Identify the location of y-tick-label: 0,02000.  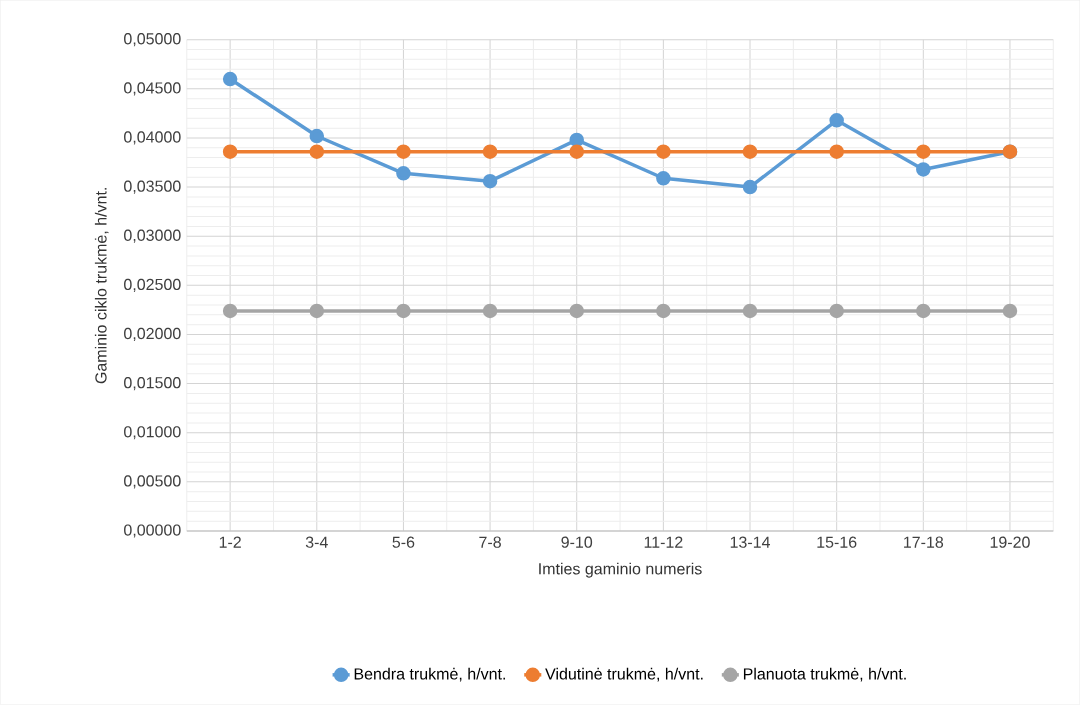
(152, 334).